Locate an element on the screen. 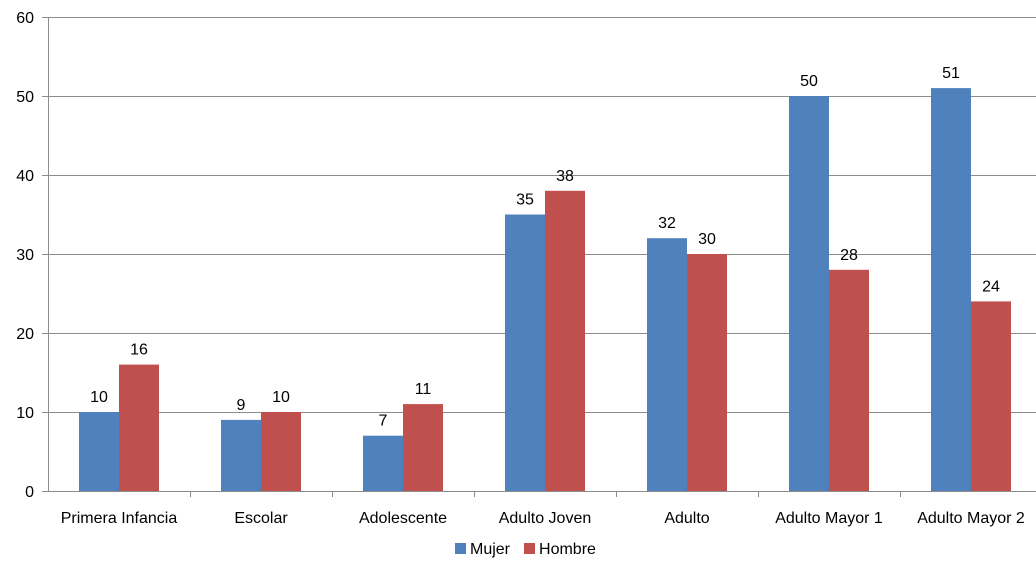  x-tick-label-1: Escolar is located at coordinates (261, 518).